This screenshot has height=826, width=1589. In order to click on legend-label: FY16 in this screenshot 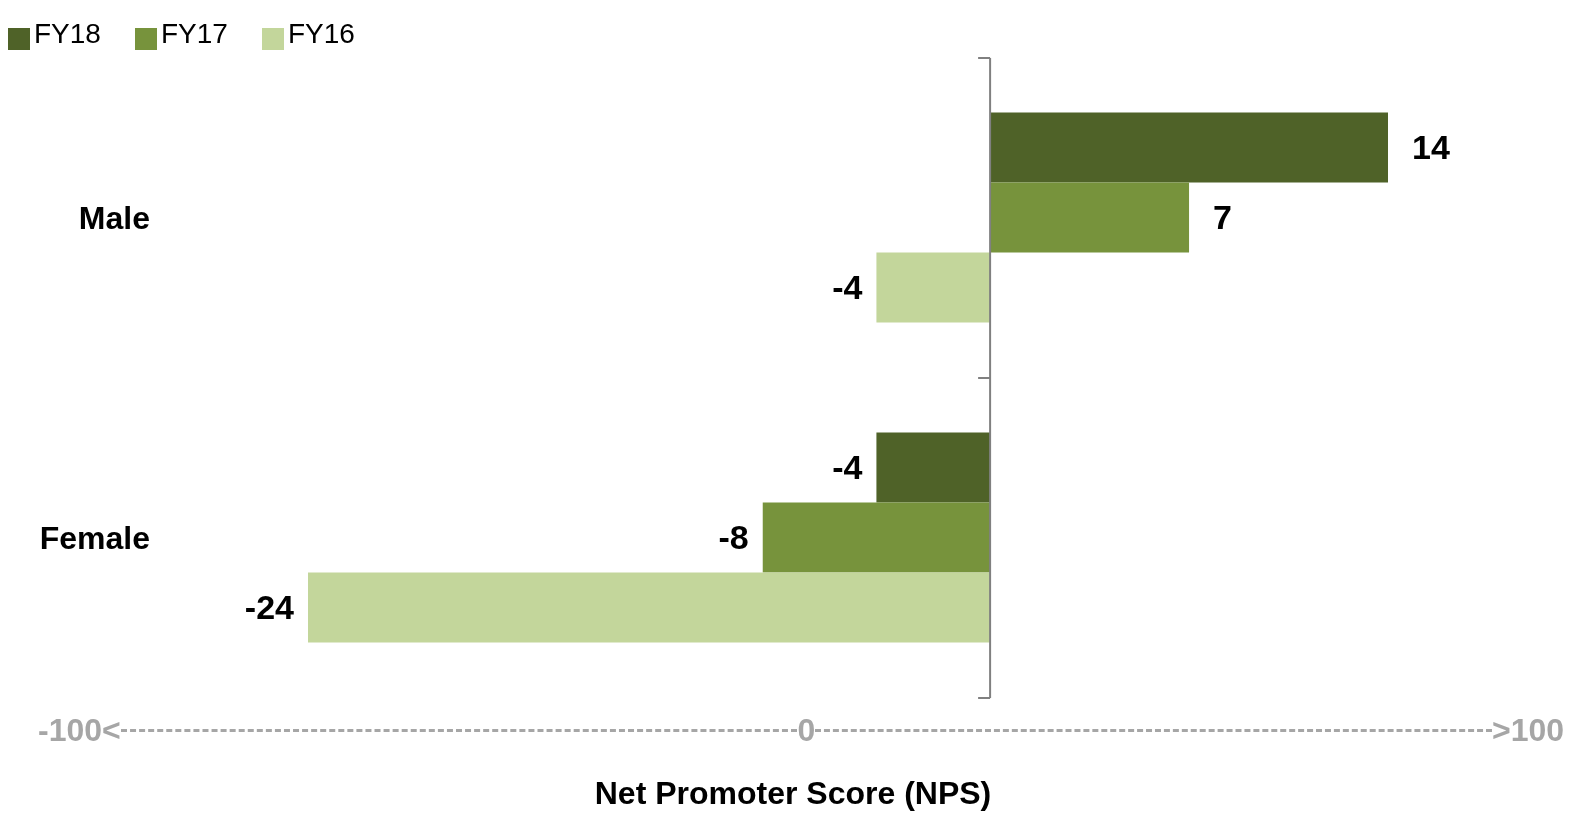, I will do `click(321, 33)`.